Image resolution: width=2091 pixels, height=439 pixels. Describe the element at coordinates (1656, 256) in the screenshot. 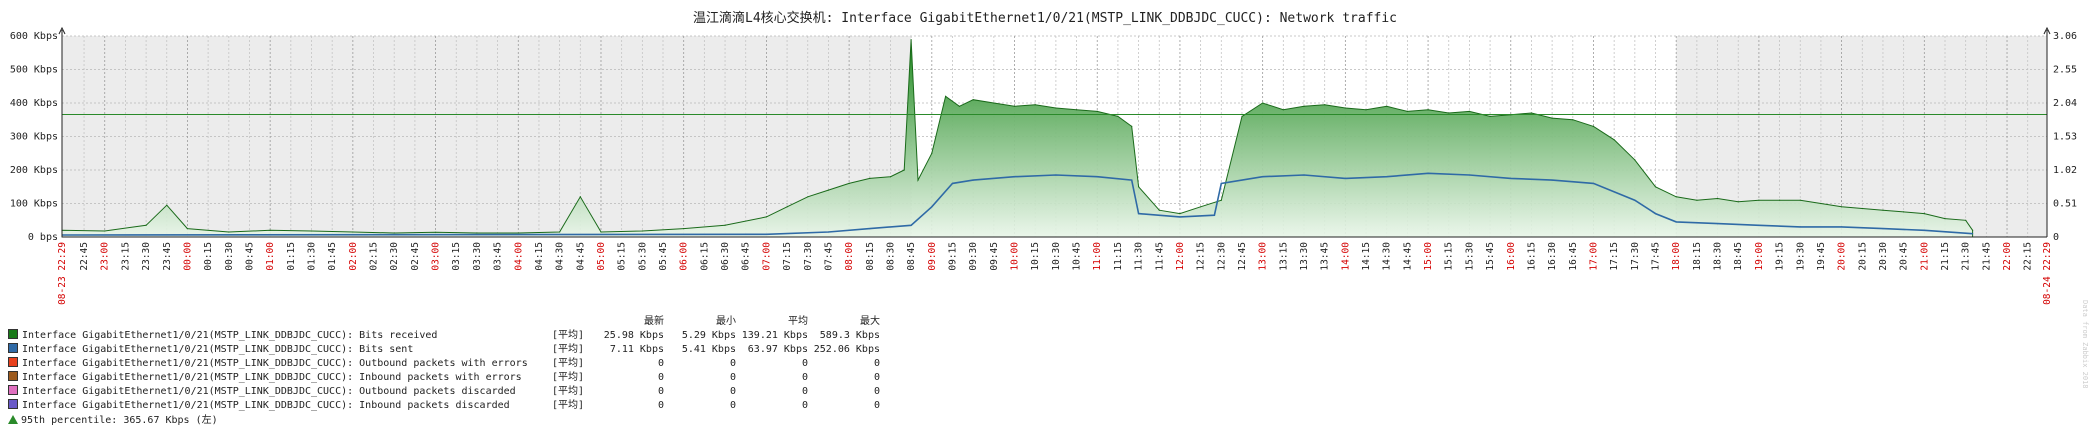

I see `x-tick-label: 17:45` at that location.